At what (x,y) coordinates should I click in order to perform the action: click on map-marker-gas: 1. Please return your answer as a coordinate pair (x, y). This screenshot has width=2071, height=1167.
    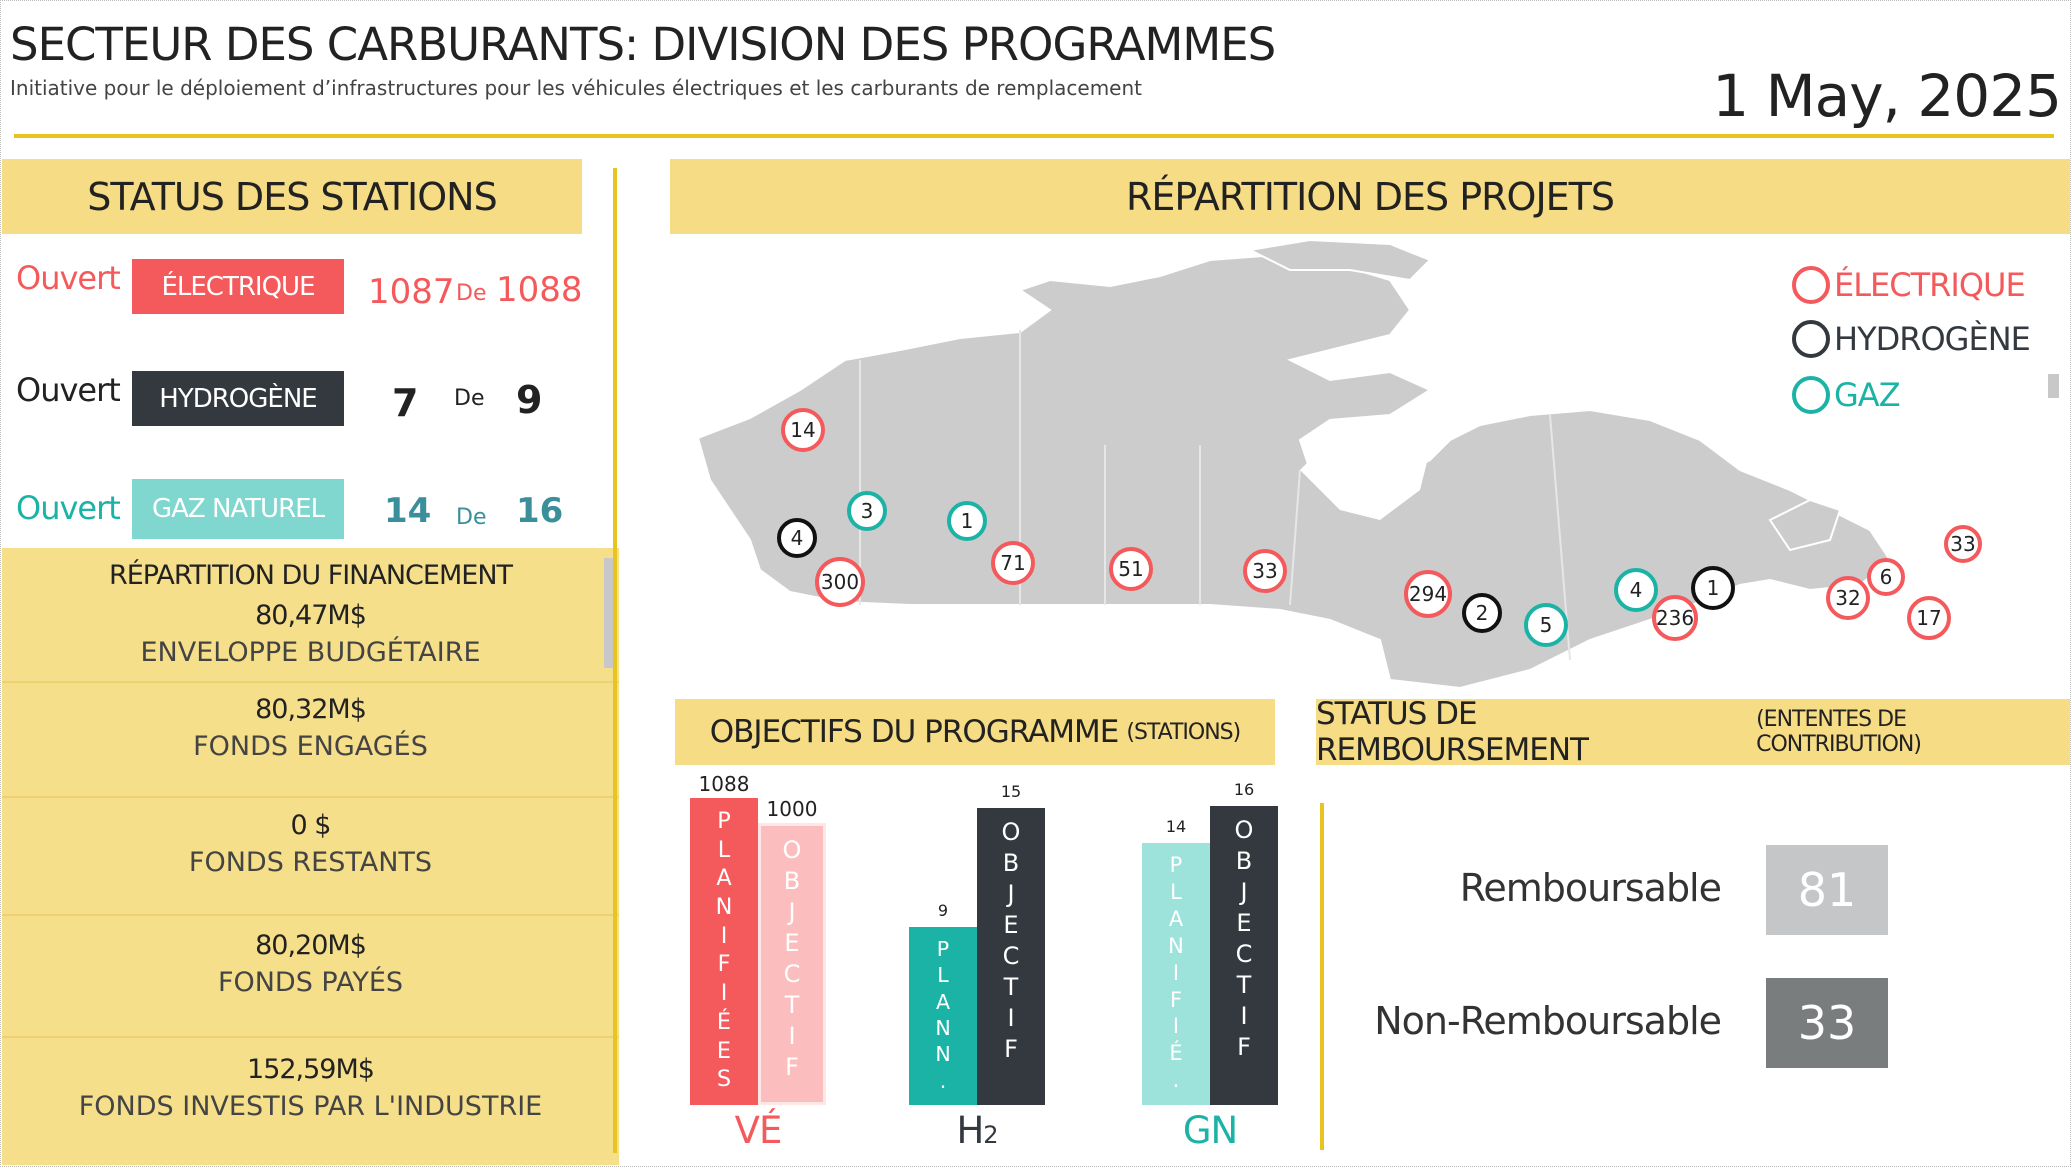
    Looking at the image, I should click on (967, 521).